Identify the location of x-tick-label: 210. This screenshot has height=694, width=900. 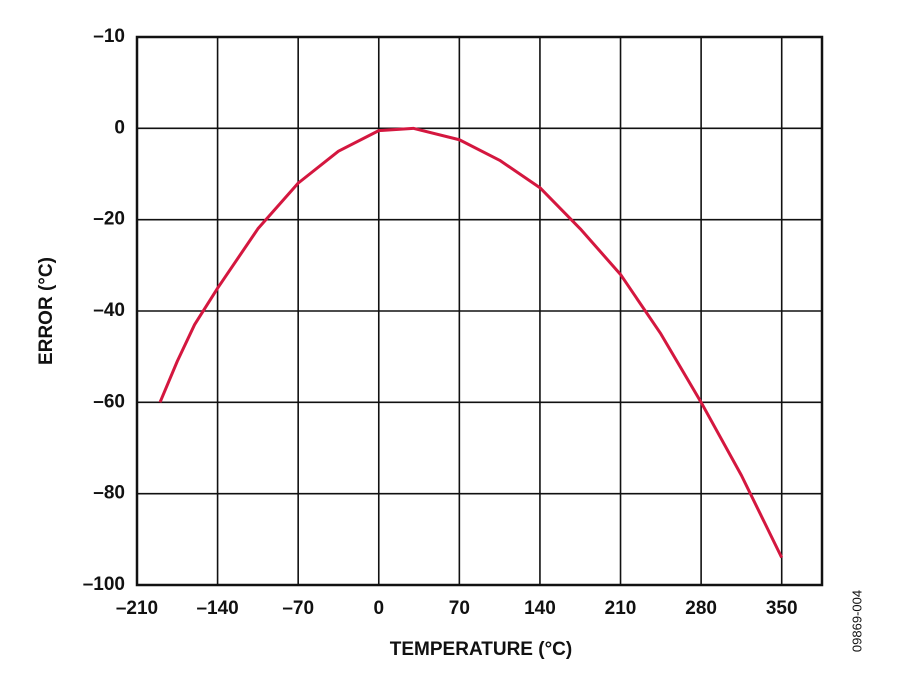
(621, 608).